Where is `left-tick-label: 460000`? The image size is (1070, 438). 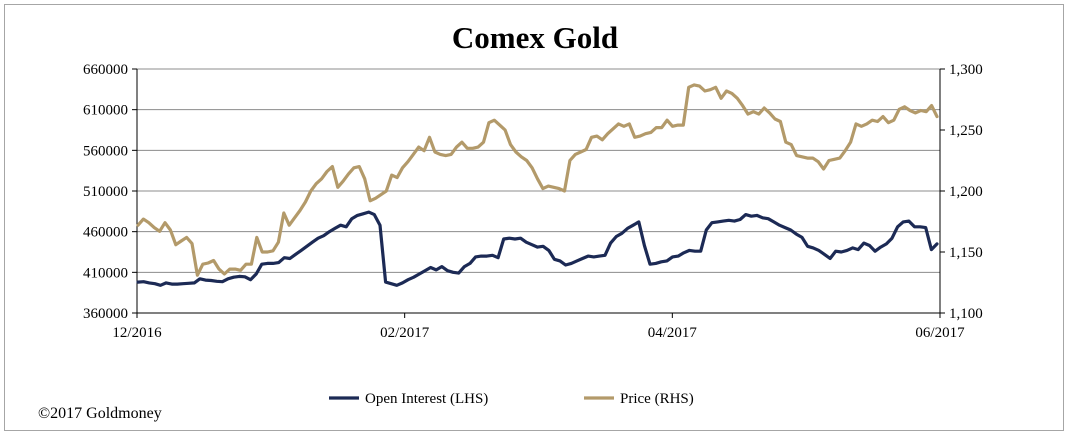 left-tick-label: 460000 is located at coordinates (105, 233).